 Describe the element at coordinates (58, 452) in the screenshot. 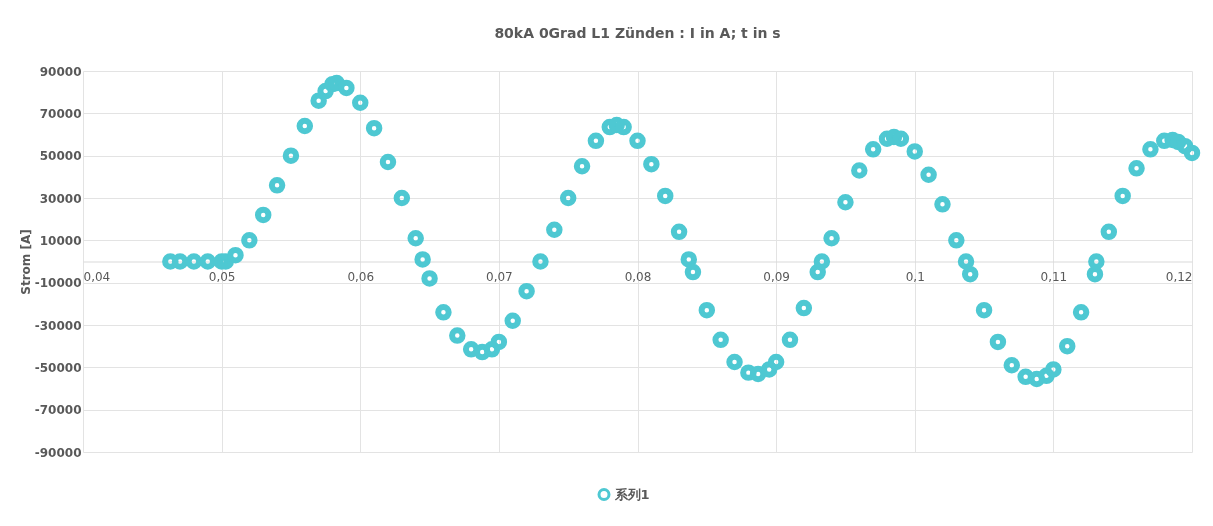

I see `y-tick-label: -90000` at that location.